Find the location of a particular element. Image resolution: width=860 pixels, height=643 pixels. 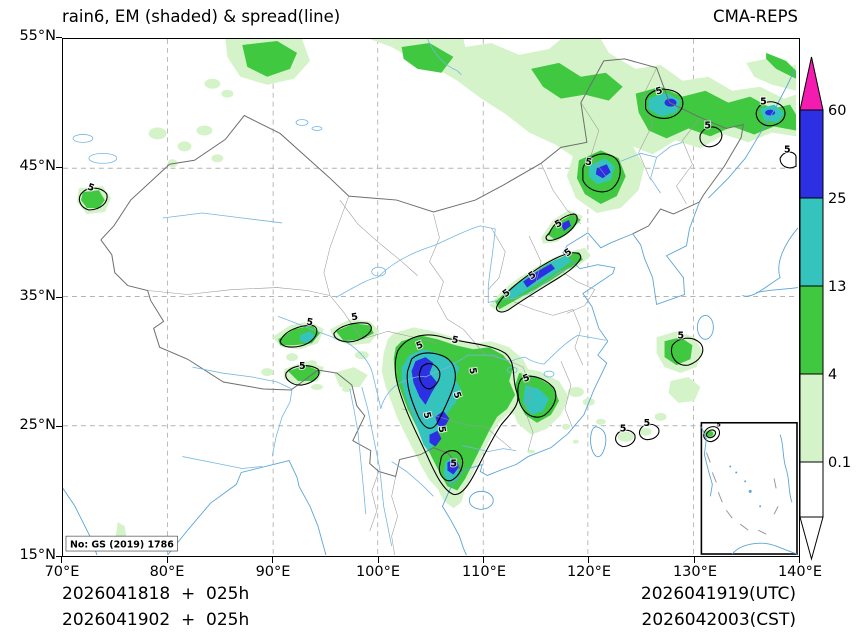

inset-border is located at coordinates (749, 488).